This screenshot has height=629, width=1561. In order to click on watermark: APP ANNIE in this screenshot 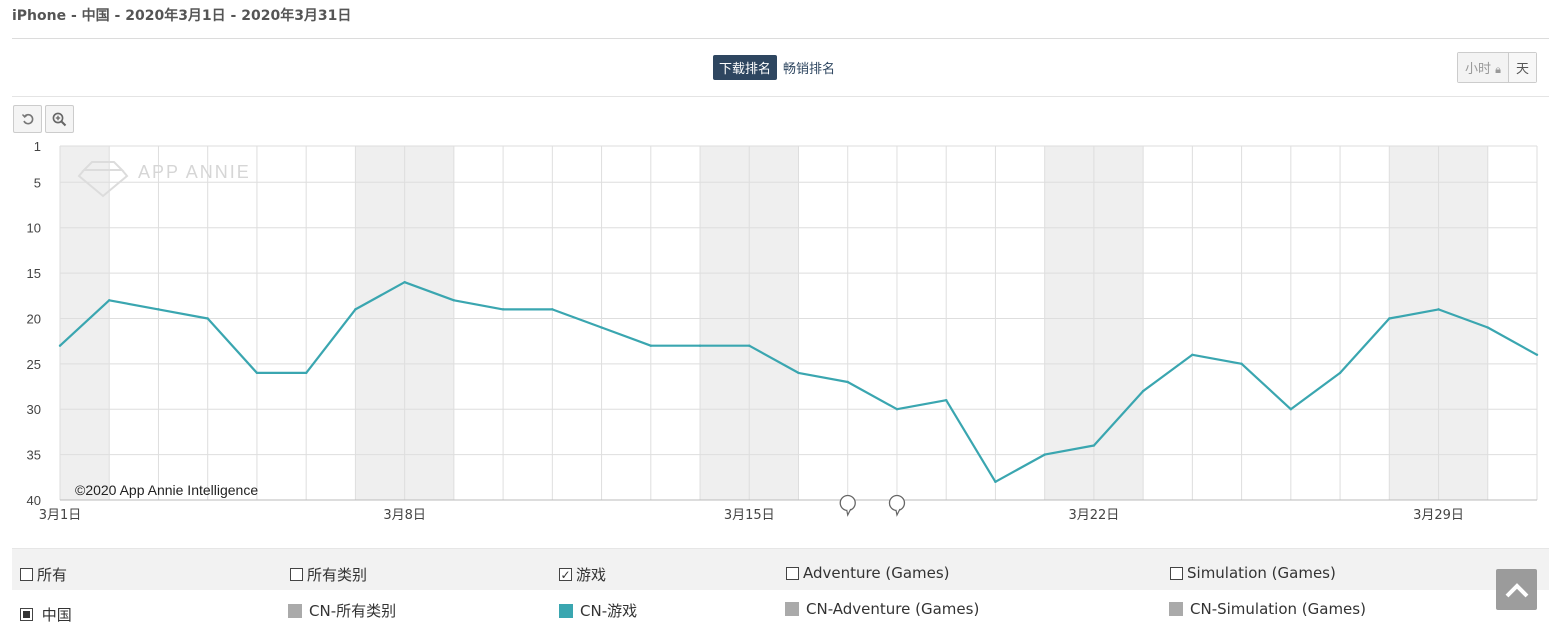, I will do `click(164, 179)`.